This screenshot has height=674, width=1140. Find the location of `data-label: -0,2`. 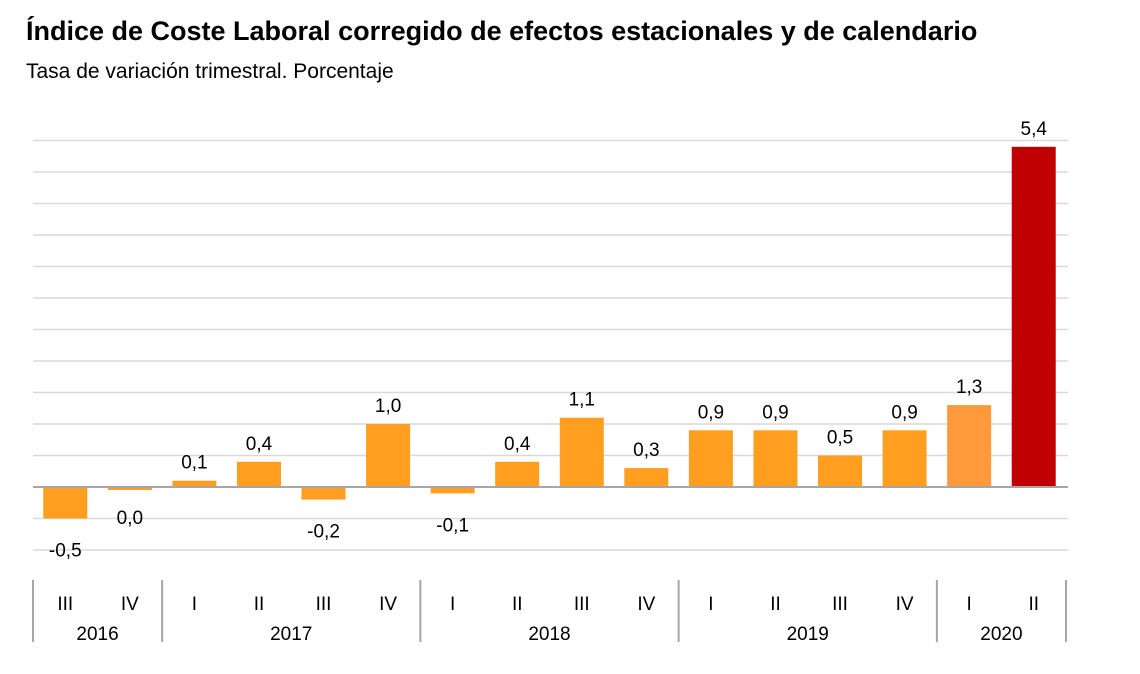

data-label: -0,2 is located at coordinates (323, 532).